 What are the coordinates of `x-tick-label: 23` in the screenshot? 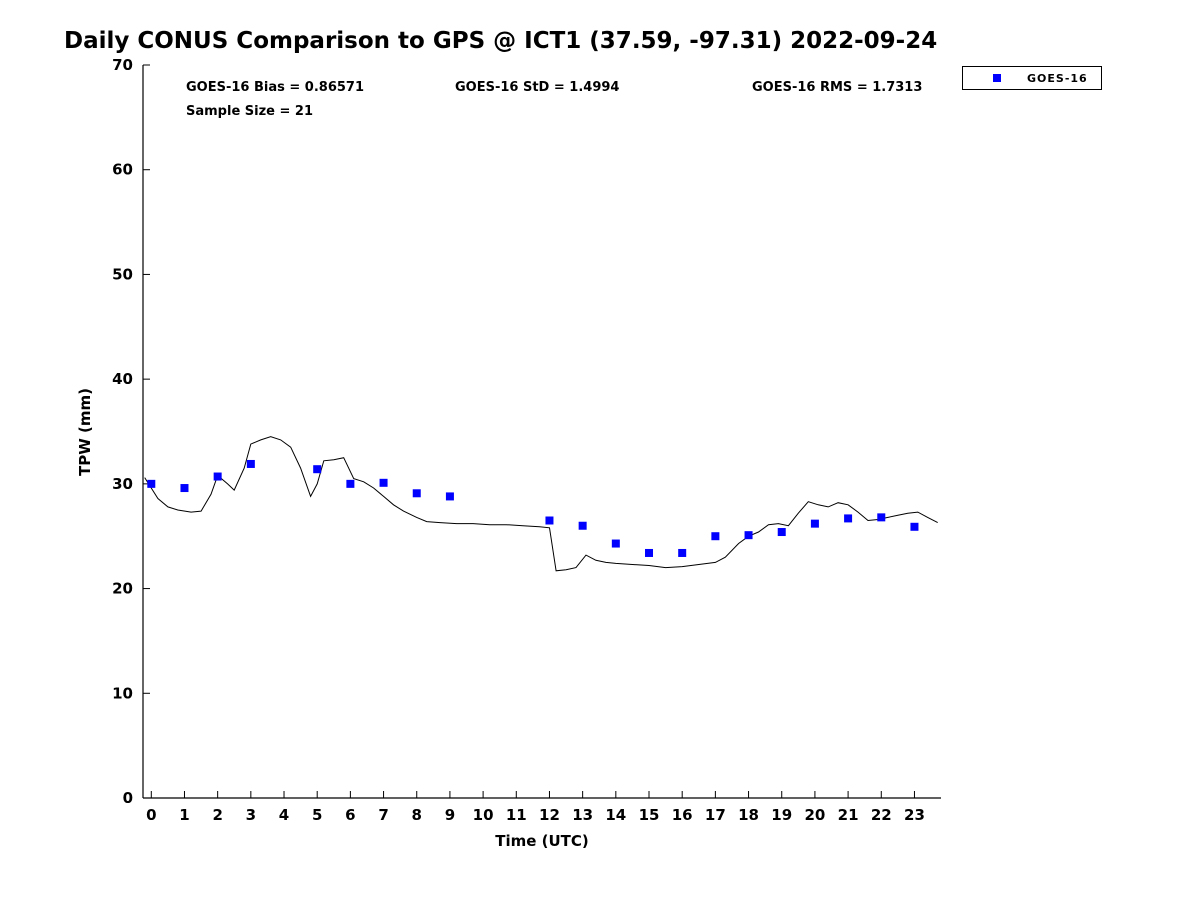 It's located at (914, 815).